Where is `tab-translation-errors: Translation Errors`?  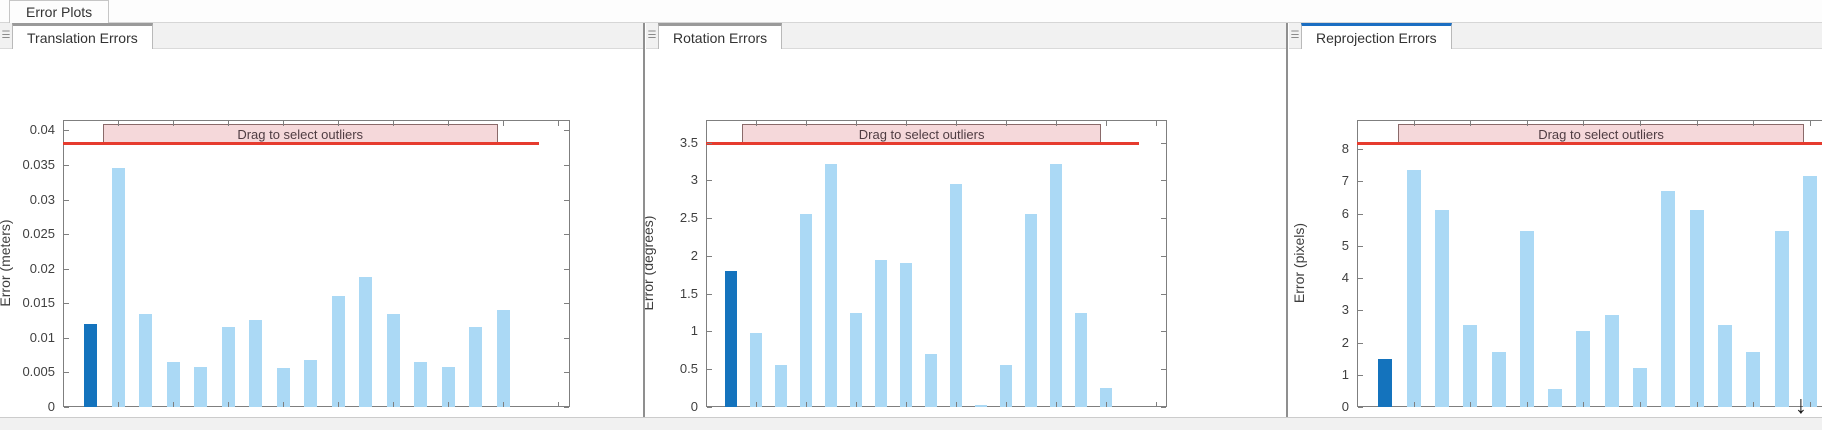 tab-translation-errors: Translation Errors is located at coordinates (82, 36).